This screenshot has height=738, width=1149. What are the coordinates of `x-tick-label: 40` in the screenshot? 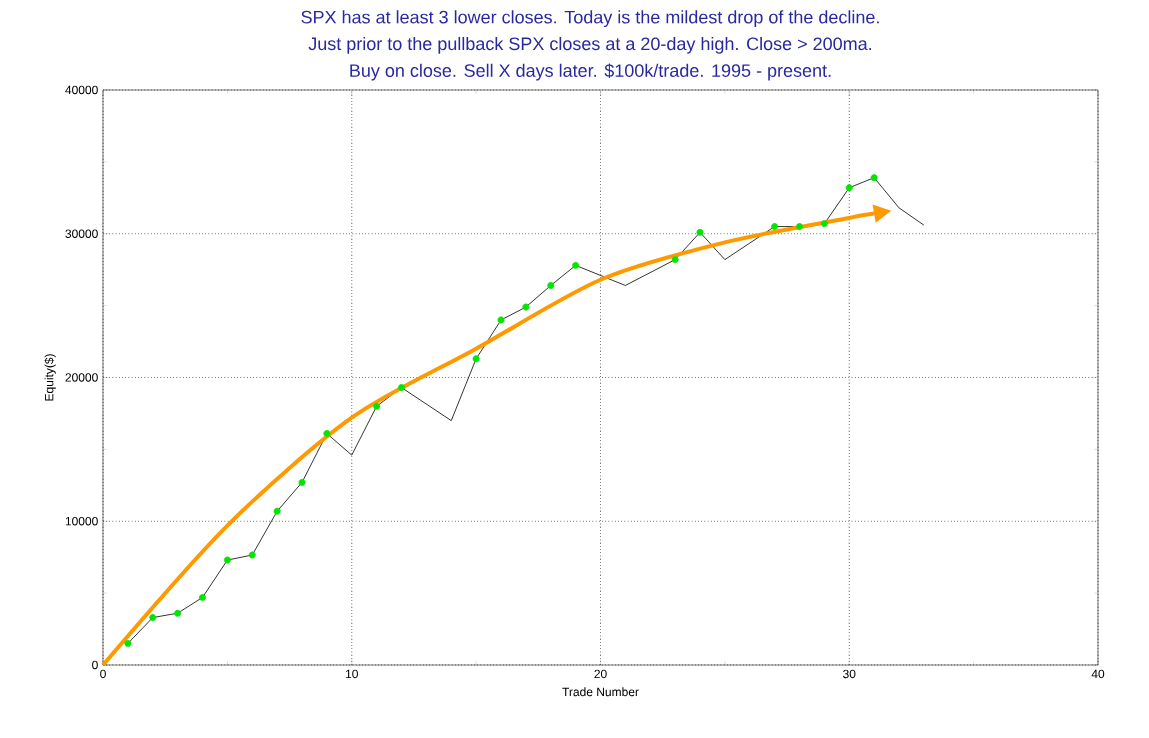 It's located at (1098, 674).